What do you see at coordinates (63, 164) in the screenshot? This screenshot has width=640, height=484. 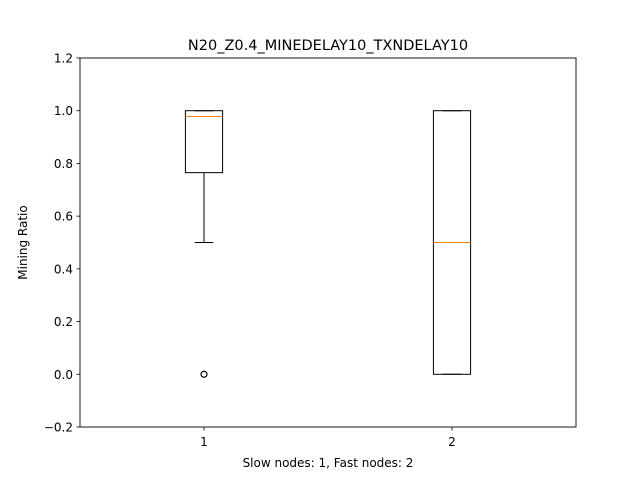 I see `y-tick-label: 0.8` at bounding box center [63, 164].